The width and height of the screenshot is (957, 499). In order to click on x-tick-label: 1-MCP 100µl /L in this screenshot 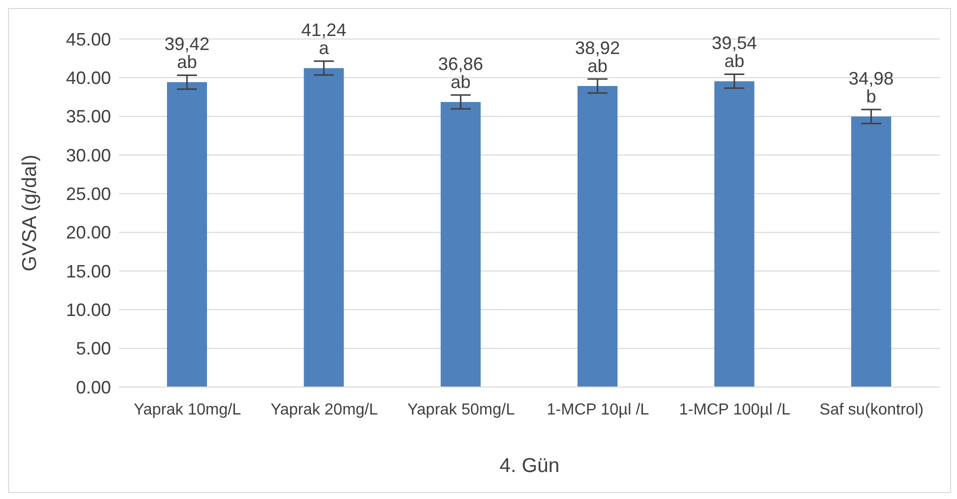, I will do `click(734, 409)`.